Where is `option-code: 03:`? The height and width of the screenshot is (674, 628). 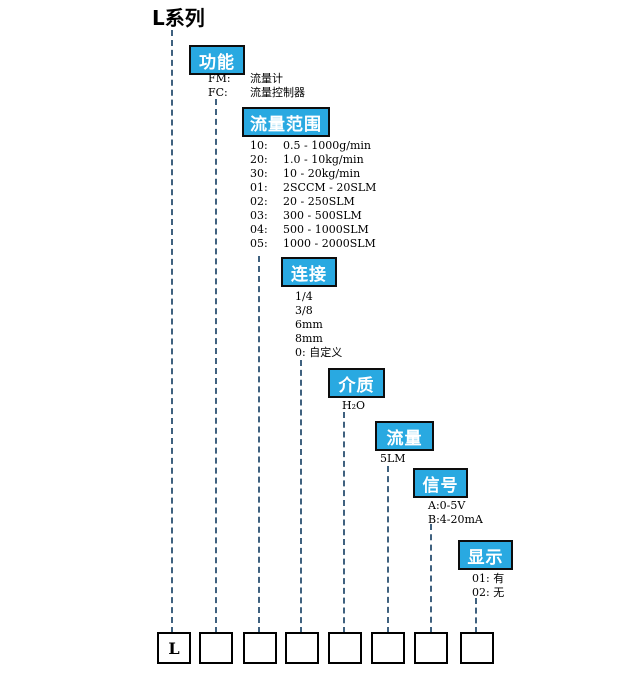
option-code: 03: is located at coordinates (259, 215).